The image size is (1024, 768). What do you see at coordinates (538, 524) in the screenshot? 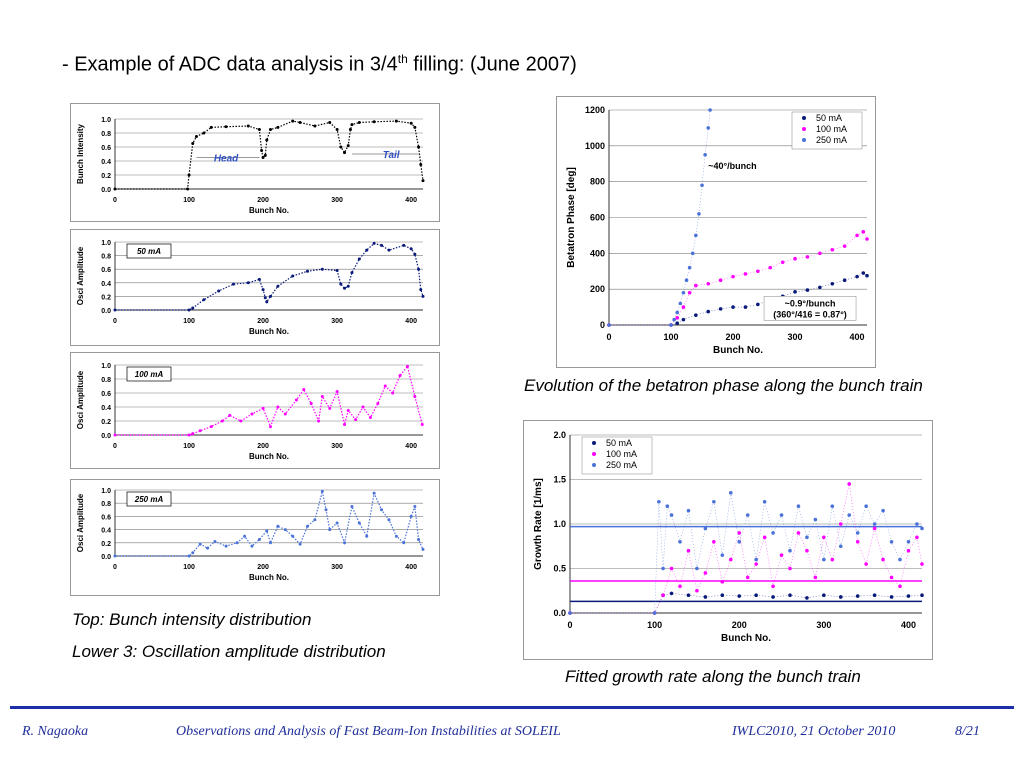
I see `y-axis-label: Growth Rate [1/ms]` at bounding box center [538, 524].